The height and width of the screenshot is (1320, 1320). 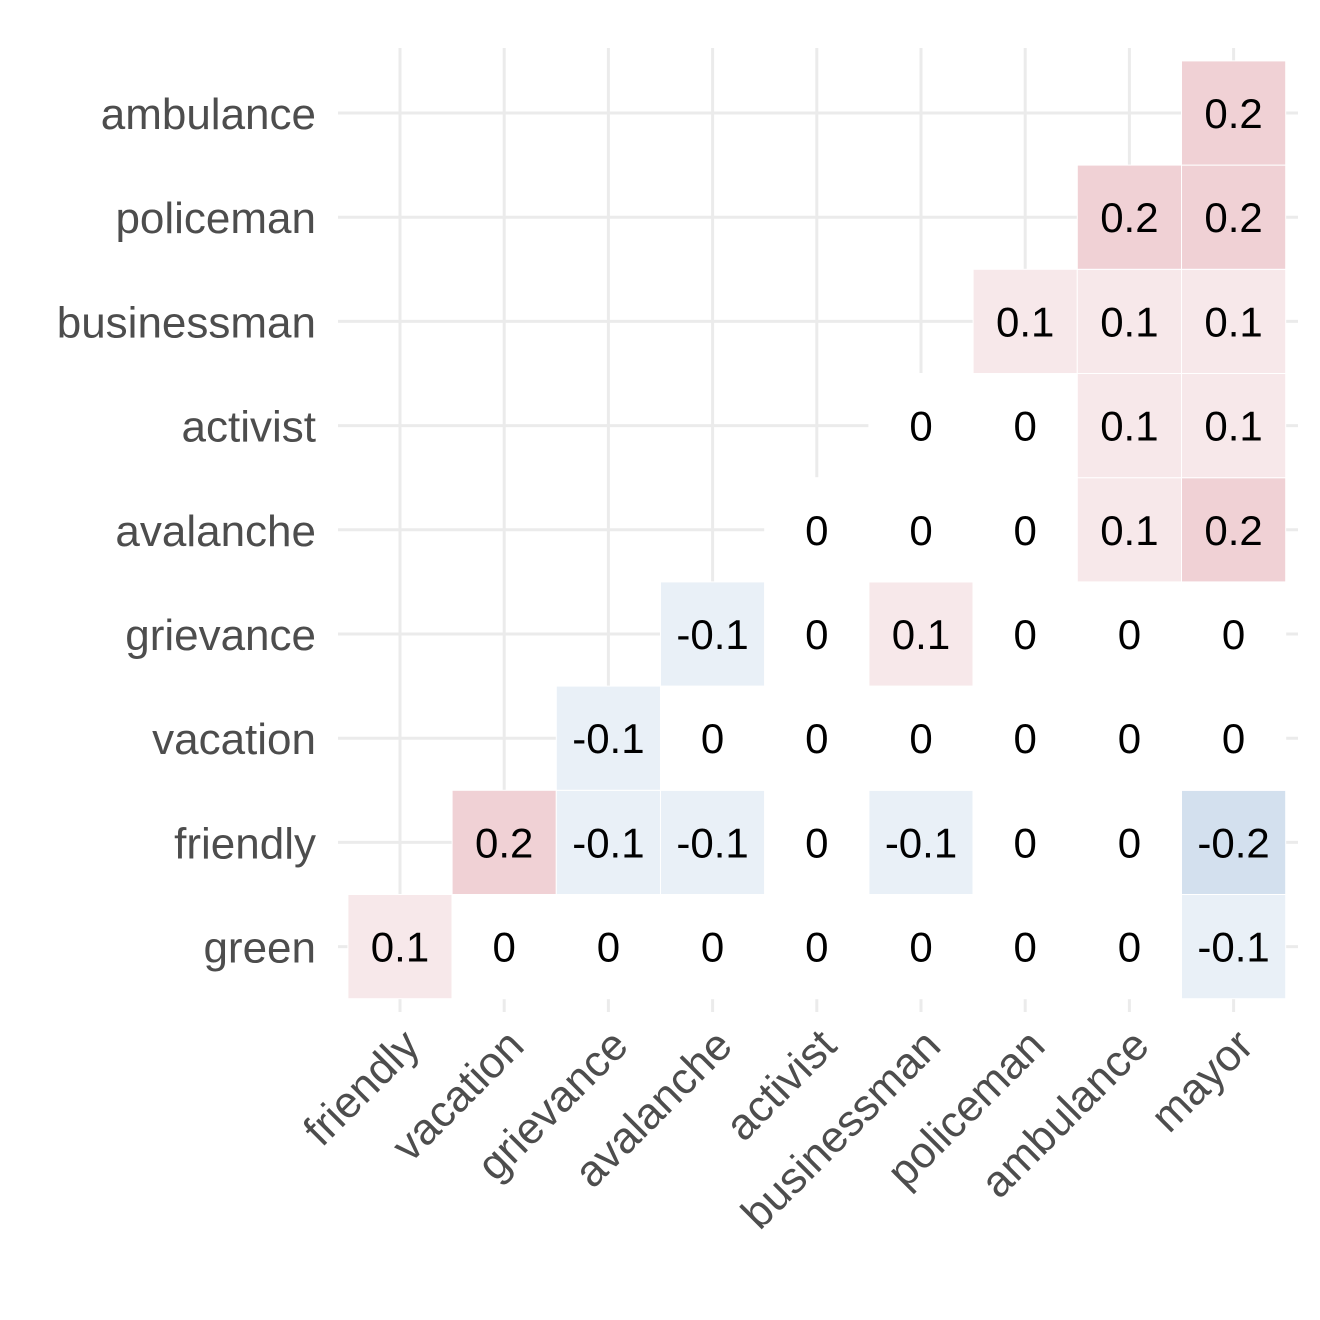 I want to click on cell-value-friendly-businessman: -0.1, so click(x=921, y=842).